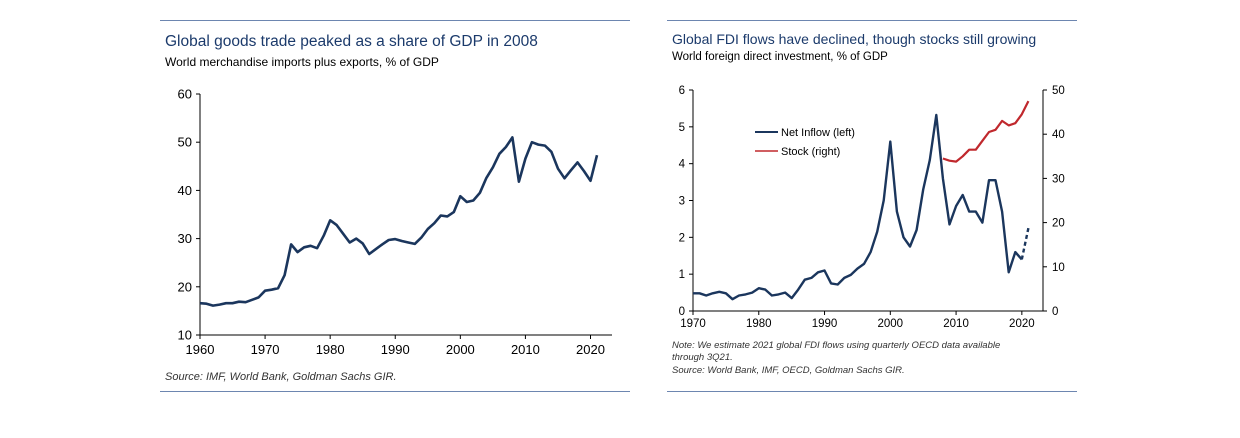  What do you see at coordinates (185, 238) in the screenshot?
I see `left-y-tick-label: 30` at bounding box center [185, 238].